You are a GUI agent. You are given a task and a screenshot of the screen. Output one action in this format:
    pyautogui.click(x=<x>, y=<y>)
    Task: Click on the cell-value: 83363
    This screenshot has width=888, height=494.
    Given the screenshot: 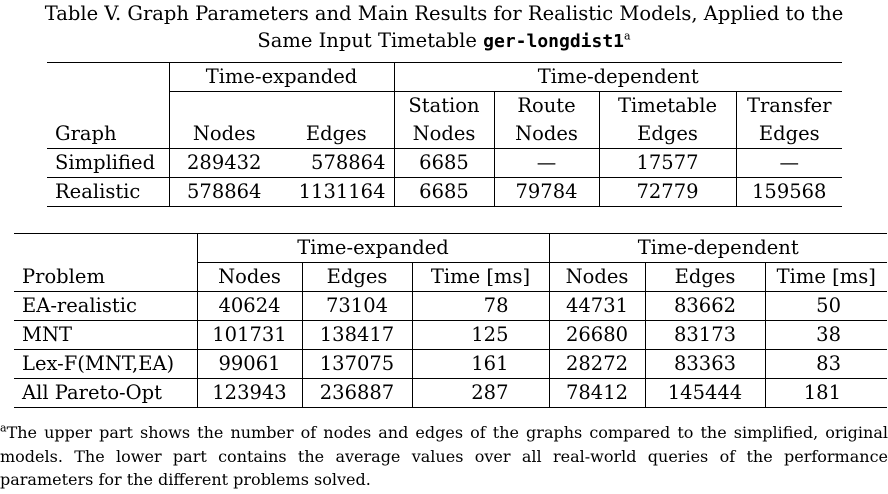 What is the action you would take?
    pyautogui.click(x=705, y=364)
    